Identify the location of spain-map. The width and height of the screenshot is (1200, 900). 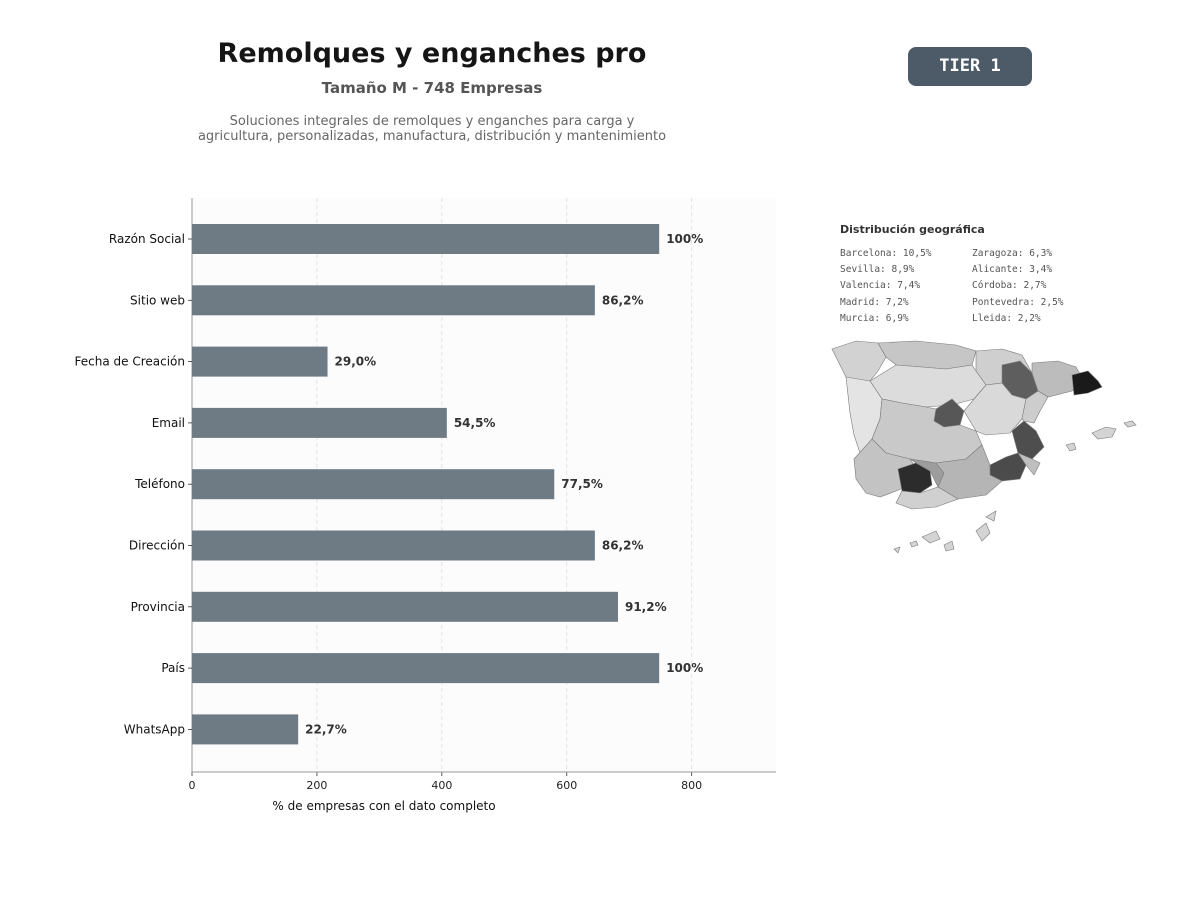
(984, 447).